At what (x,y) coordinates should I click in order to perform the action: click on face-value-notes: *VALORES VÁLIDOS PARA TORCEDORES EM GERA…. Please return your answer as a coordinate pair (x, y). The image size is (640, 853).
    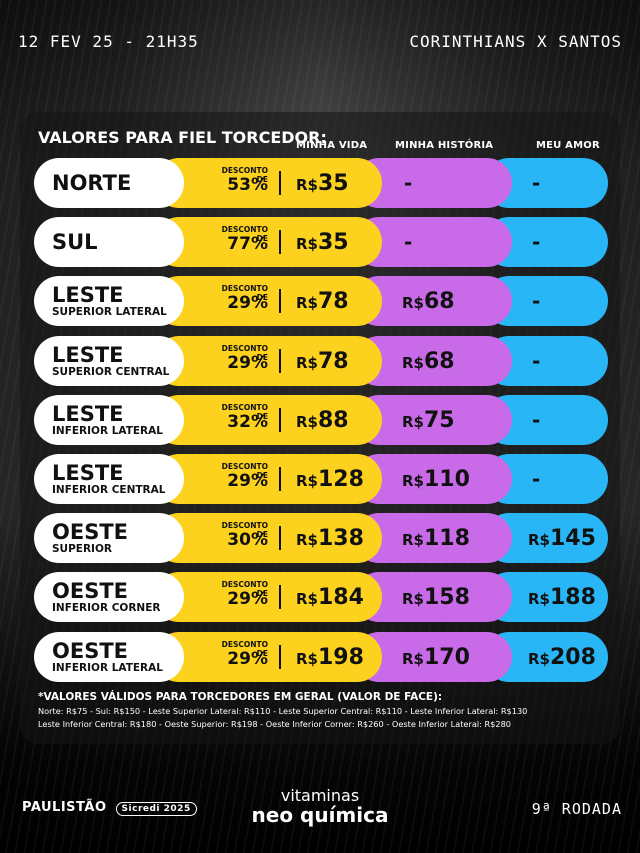
    Looking at the image, I should click on (323, 710).